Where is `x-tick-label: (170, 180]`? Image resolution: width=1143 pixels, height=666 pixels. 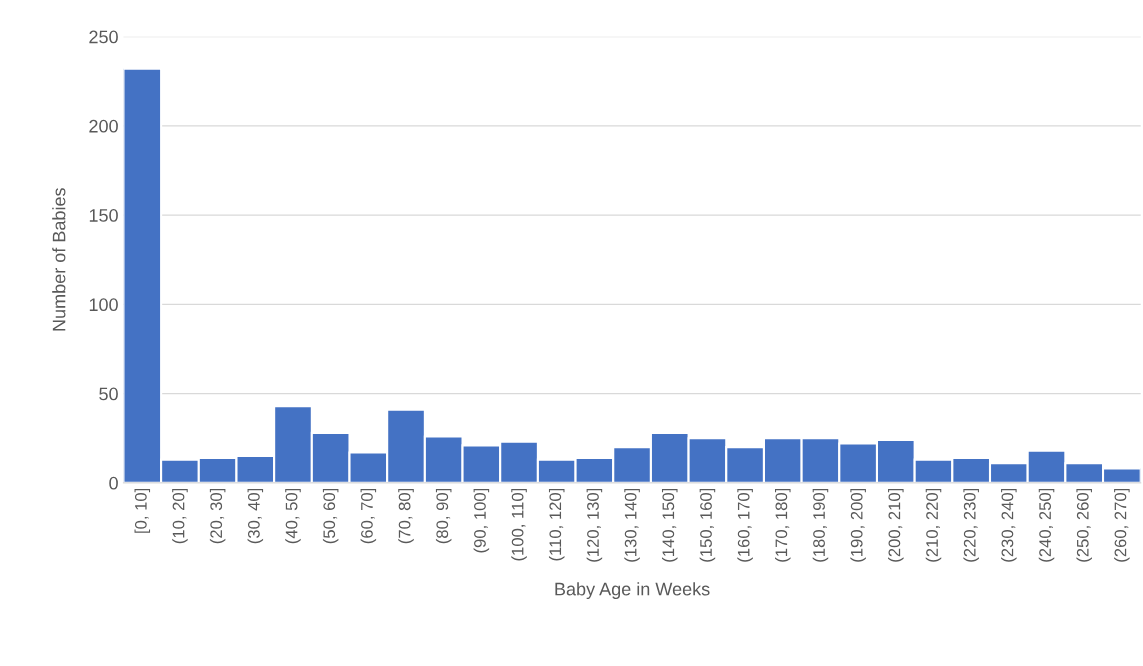
x-tick-label: (170, 180] is located at coordinates (783, 525).